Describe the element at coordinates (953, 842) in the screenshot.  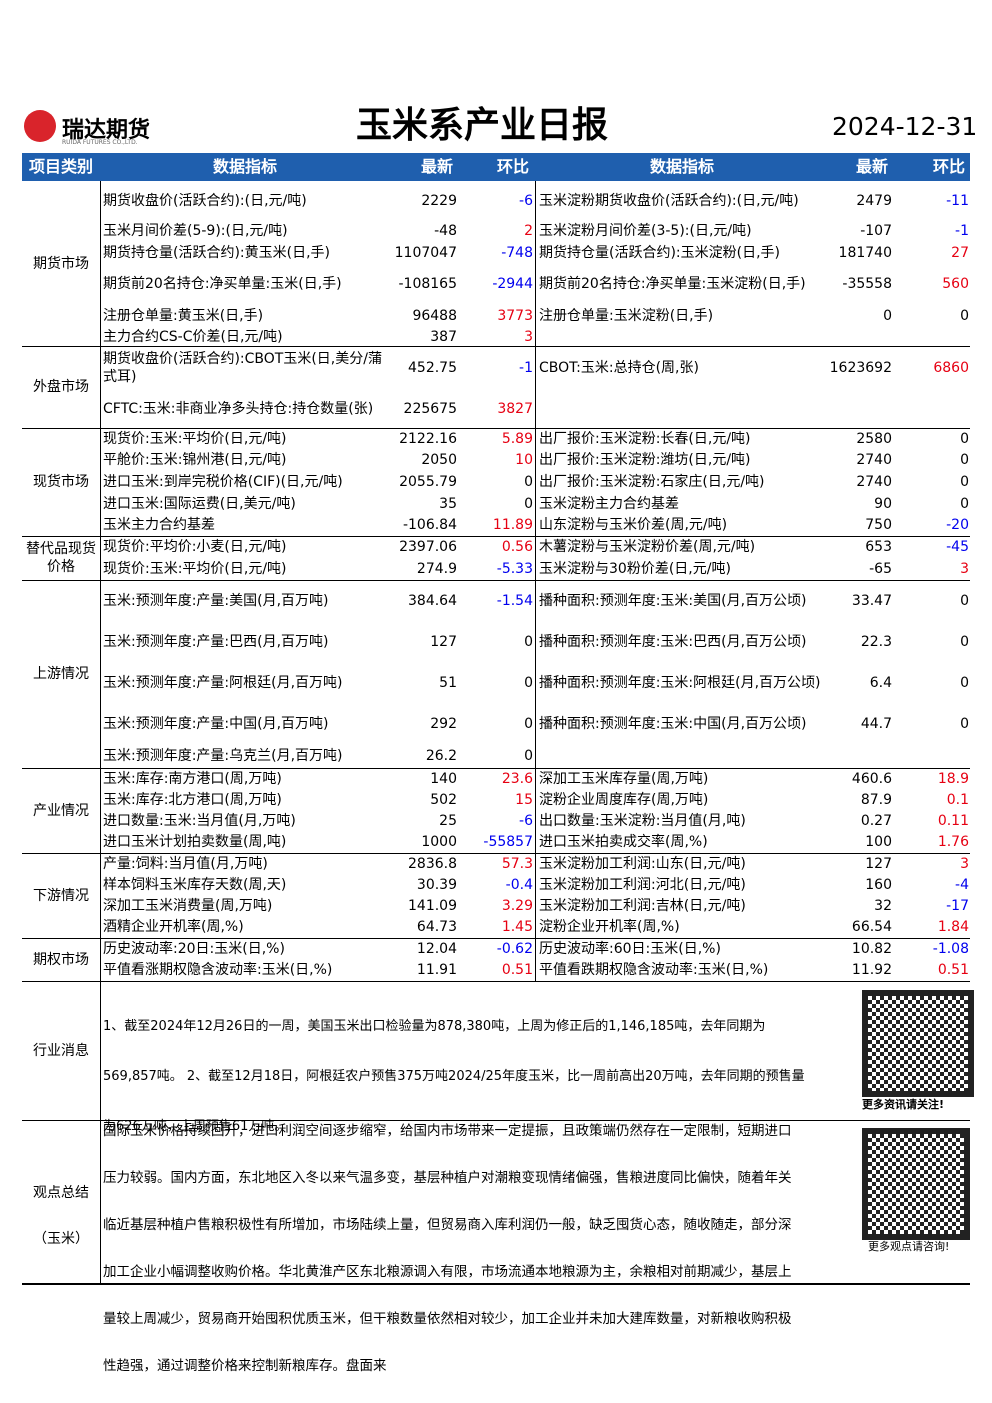
I see `change-value: 1.76` at that location.